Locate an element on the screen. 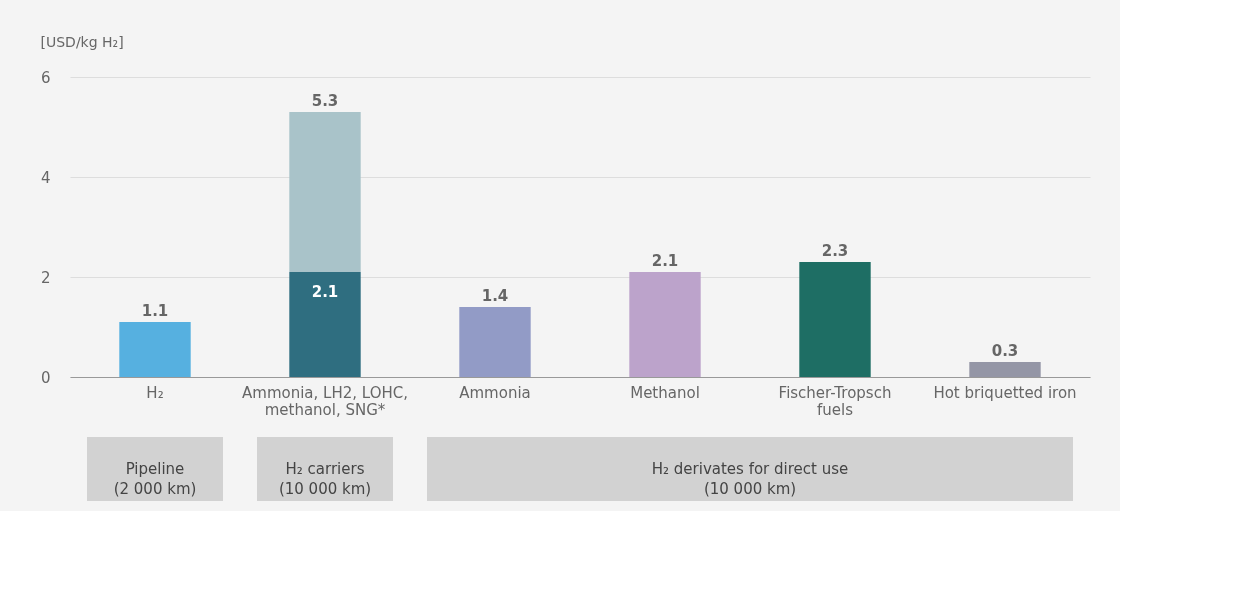 This screenshot has width=1260, height=603. y-axis-title: [USD/kg H₂] is located at coordinates (82, 41).